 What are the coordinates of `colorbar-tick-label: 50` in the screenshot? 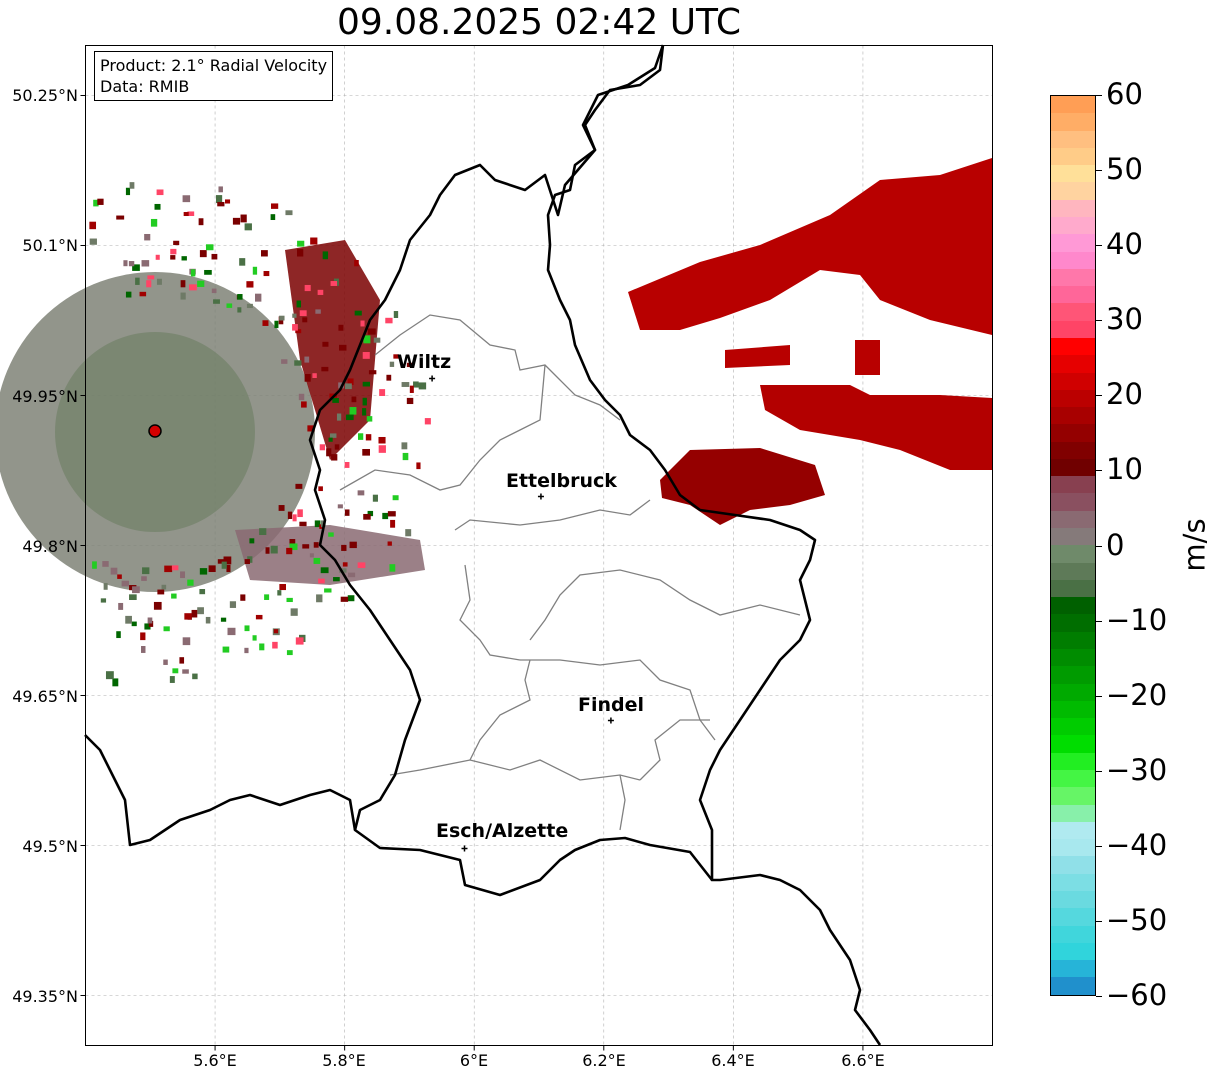 It's located at (1124, 169).